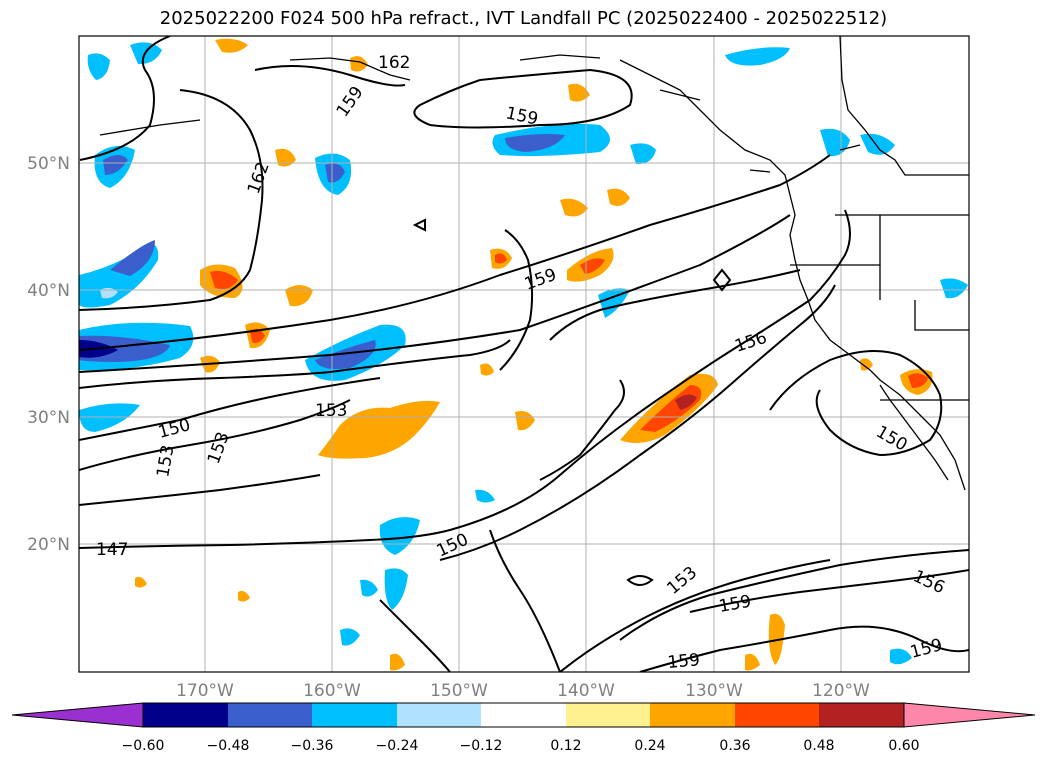 This screenshot has width=1047, height=765. I want to click on colorbar-tick: −0.12, so click(481, 746).